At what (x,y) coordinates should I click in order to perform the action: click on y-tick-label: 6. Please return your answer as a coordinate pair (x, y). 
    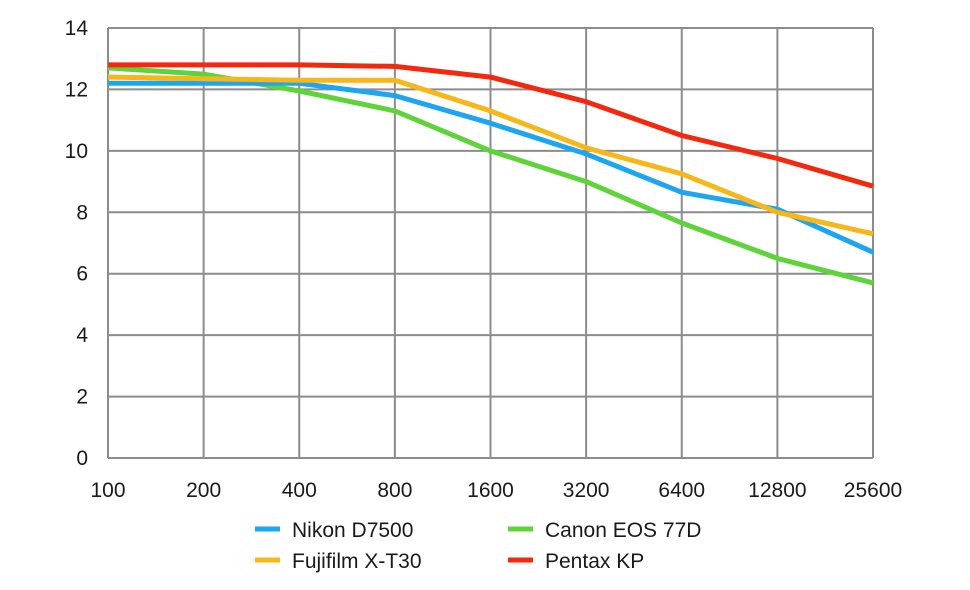
    Looking at the image, I should click on (82, 274).